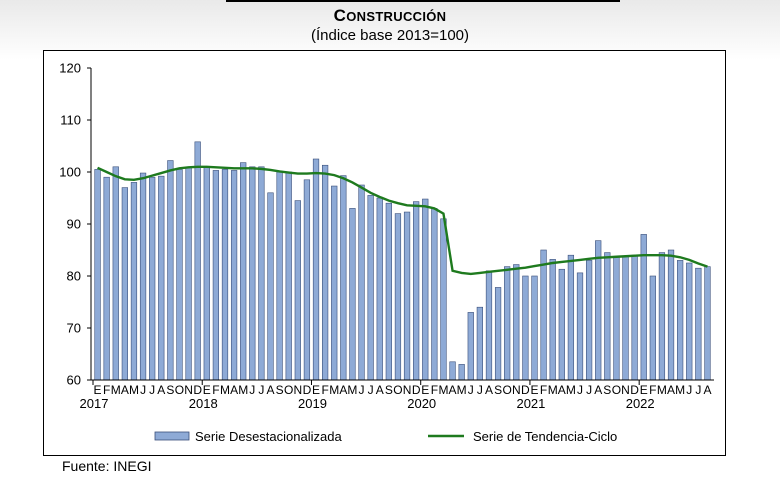 This screenshot has width=780, height=487. Describe the element at coordinates (243, 390) in the screenshot. I see `month-label-16: M` at that location.